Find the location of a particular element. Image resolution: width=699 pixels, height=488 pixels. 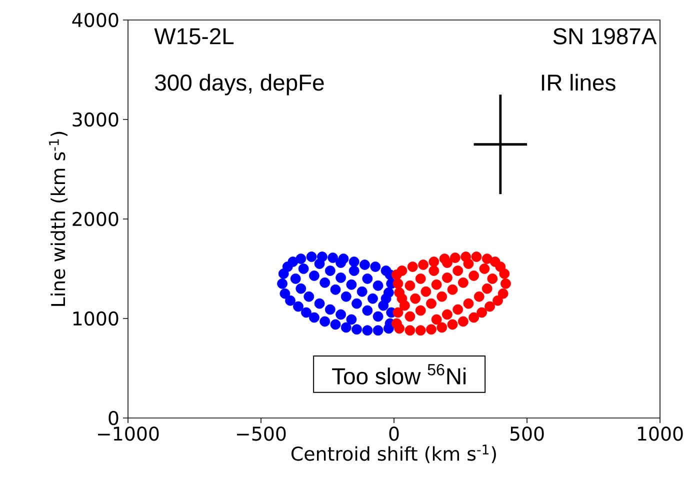

x-tick-label: 1000 is located at coordinates (660, 433).